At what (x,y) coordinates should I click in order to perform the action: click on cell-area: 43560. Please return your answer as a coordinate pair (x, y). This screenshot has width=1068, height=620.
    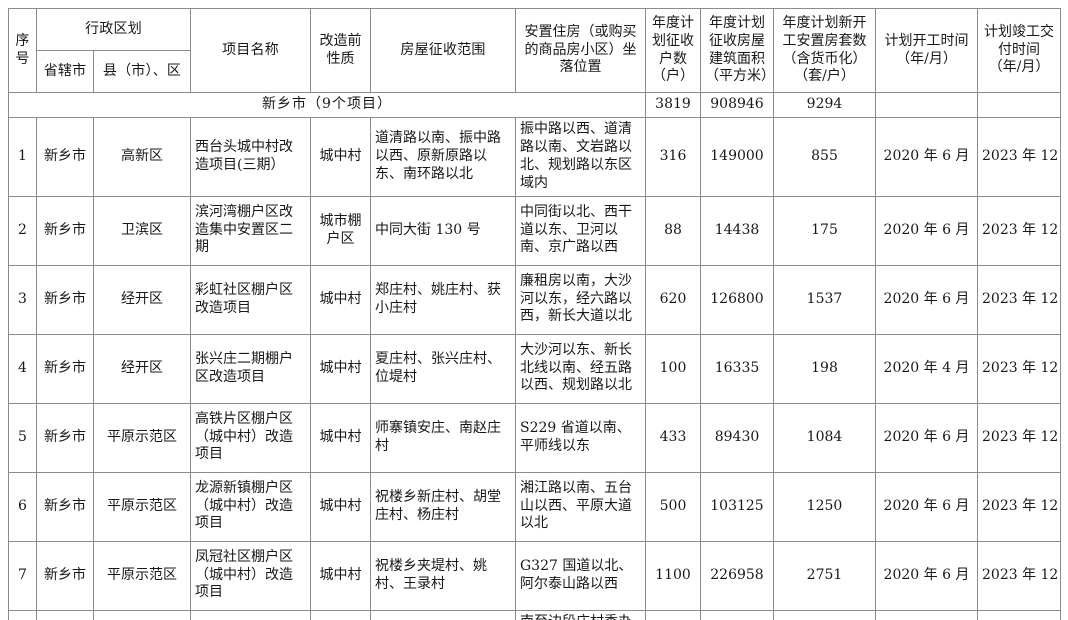
    Looking at the image, I should click on (737, 614).